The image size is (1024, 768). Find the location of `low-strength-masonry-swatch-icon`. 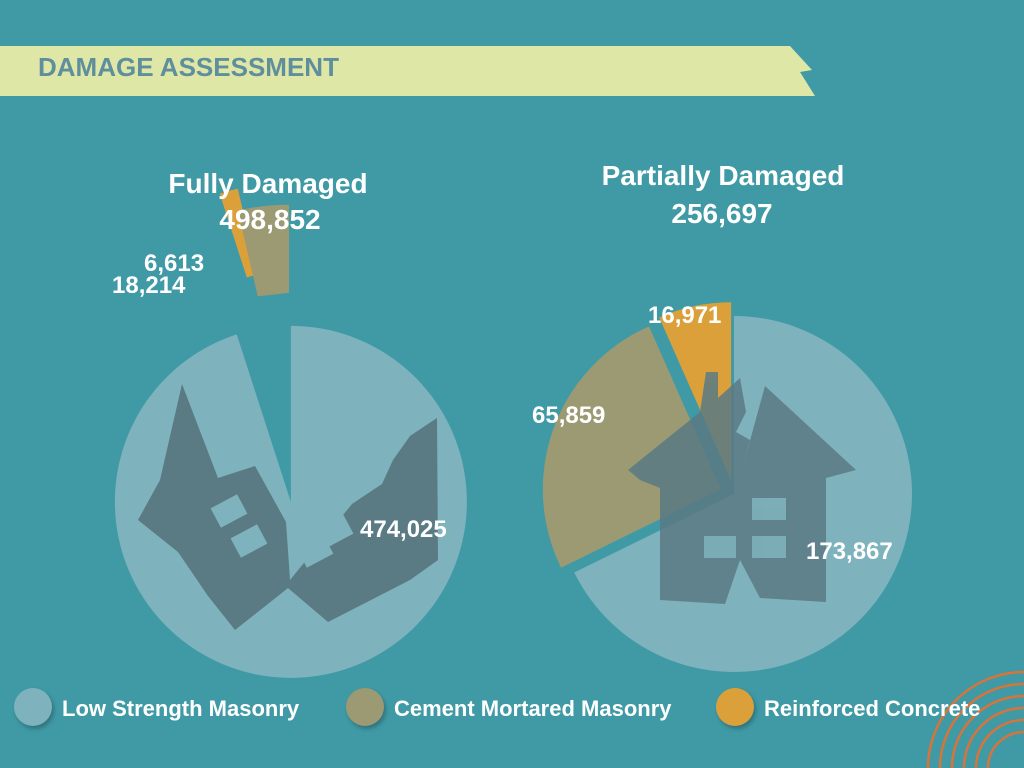

low-strength-masonry-swatch-icon is located at coordinates (33, 707).